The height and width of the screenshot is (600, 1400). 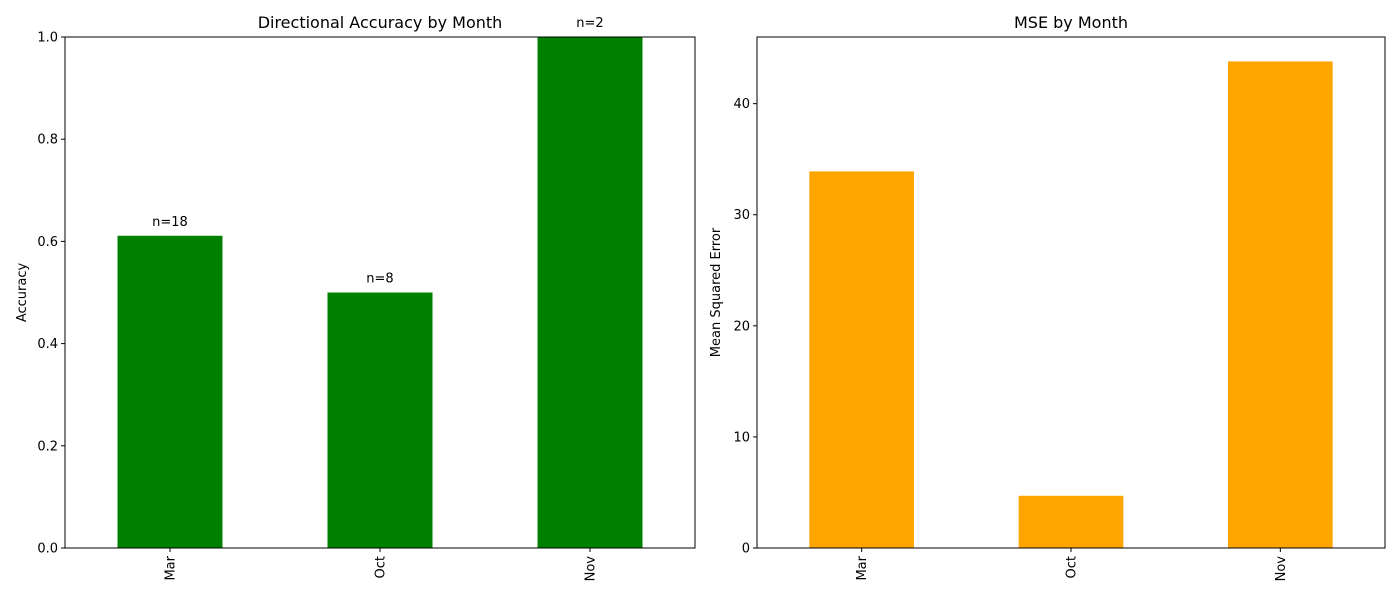 What do you see at coordinates (1071, 521) in the screenshot?
I see `mse-bar-oct` at bounding box center [1071, 521].